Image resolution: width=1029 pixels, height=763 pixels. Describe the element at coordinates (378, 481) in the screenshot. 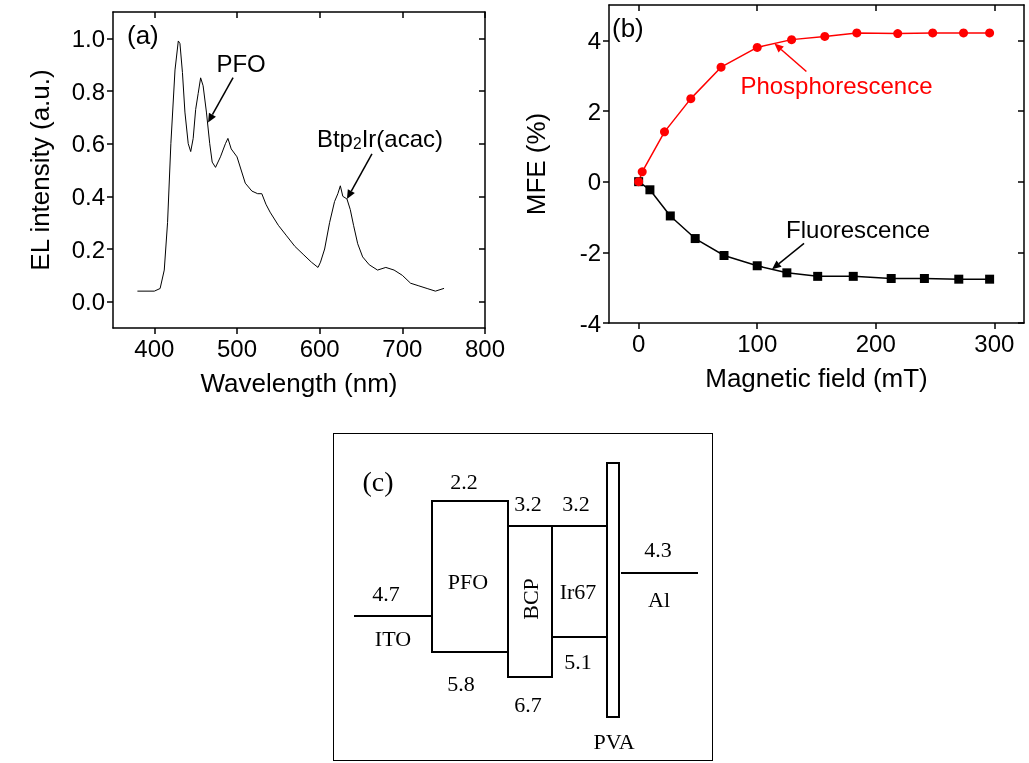

I see `text: (c)` at that location.